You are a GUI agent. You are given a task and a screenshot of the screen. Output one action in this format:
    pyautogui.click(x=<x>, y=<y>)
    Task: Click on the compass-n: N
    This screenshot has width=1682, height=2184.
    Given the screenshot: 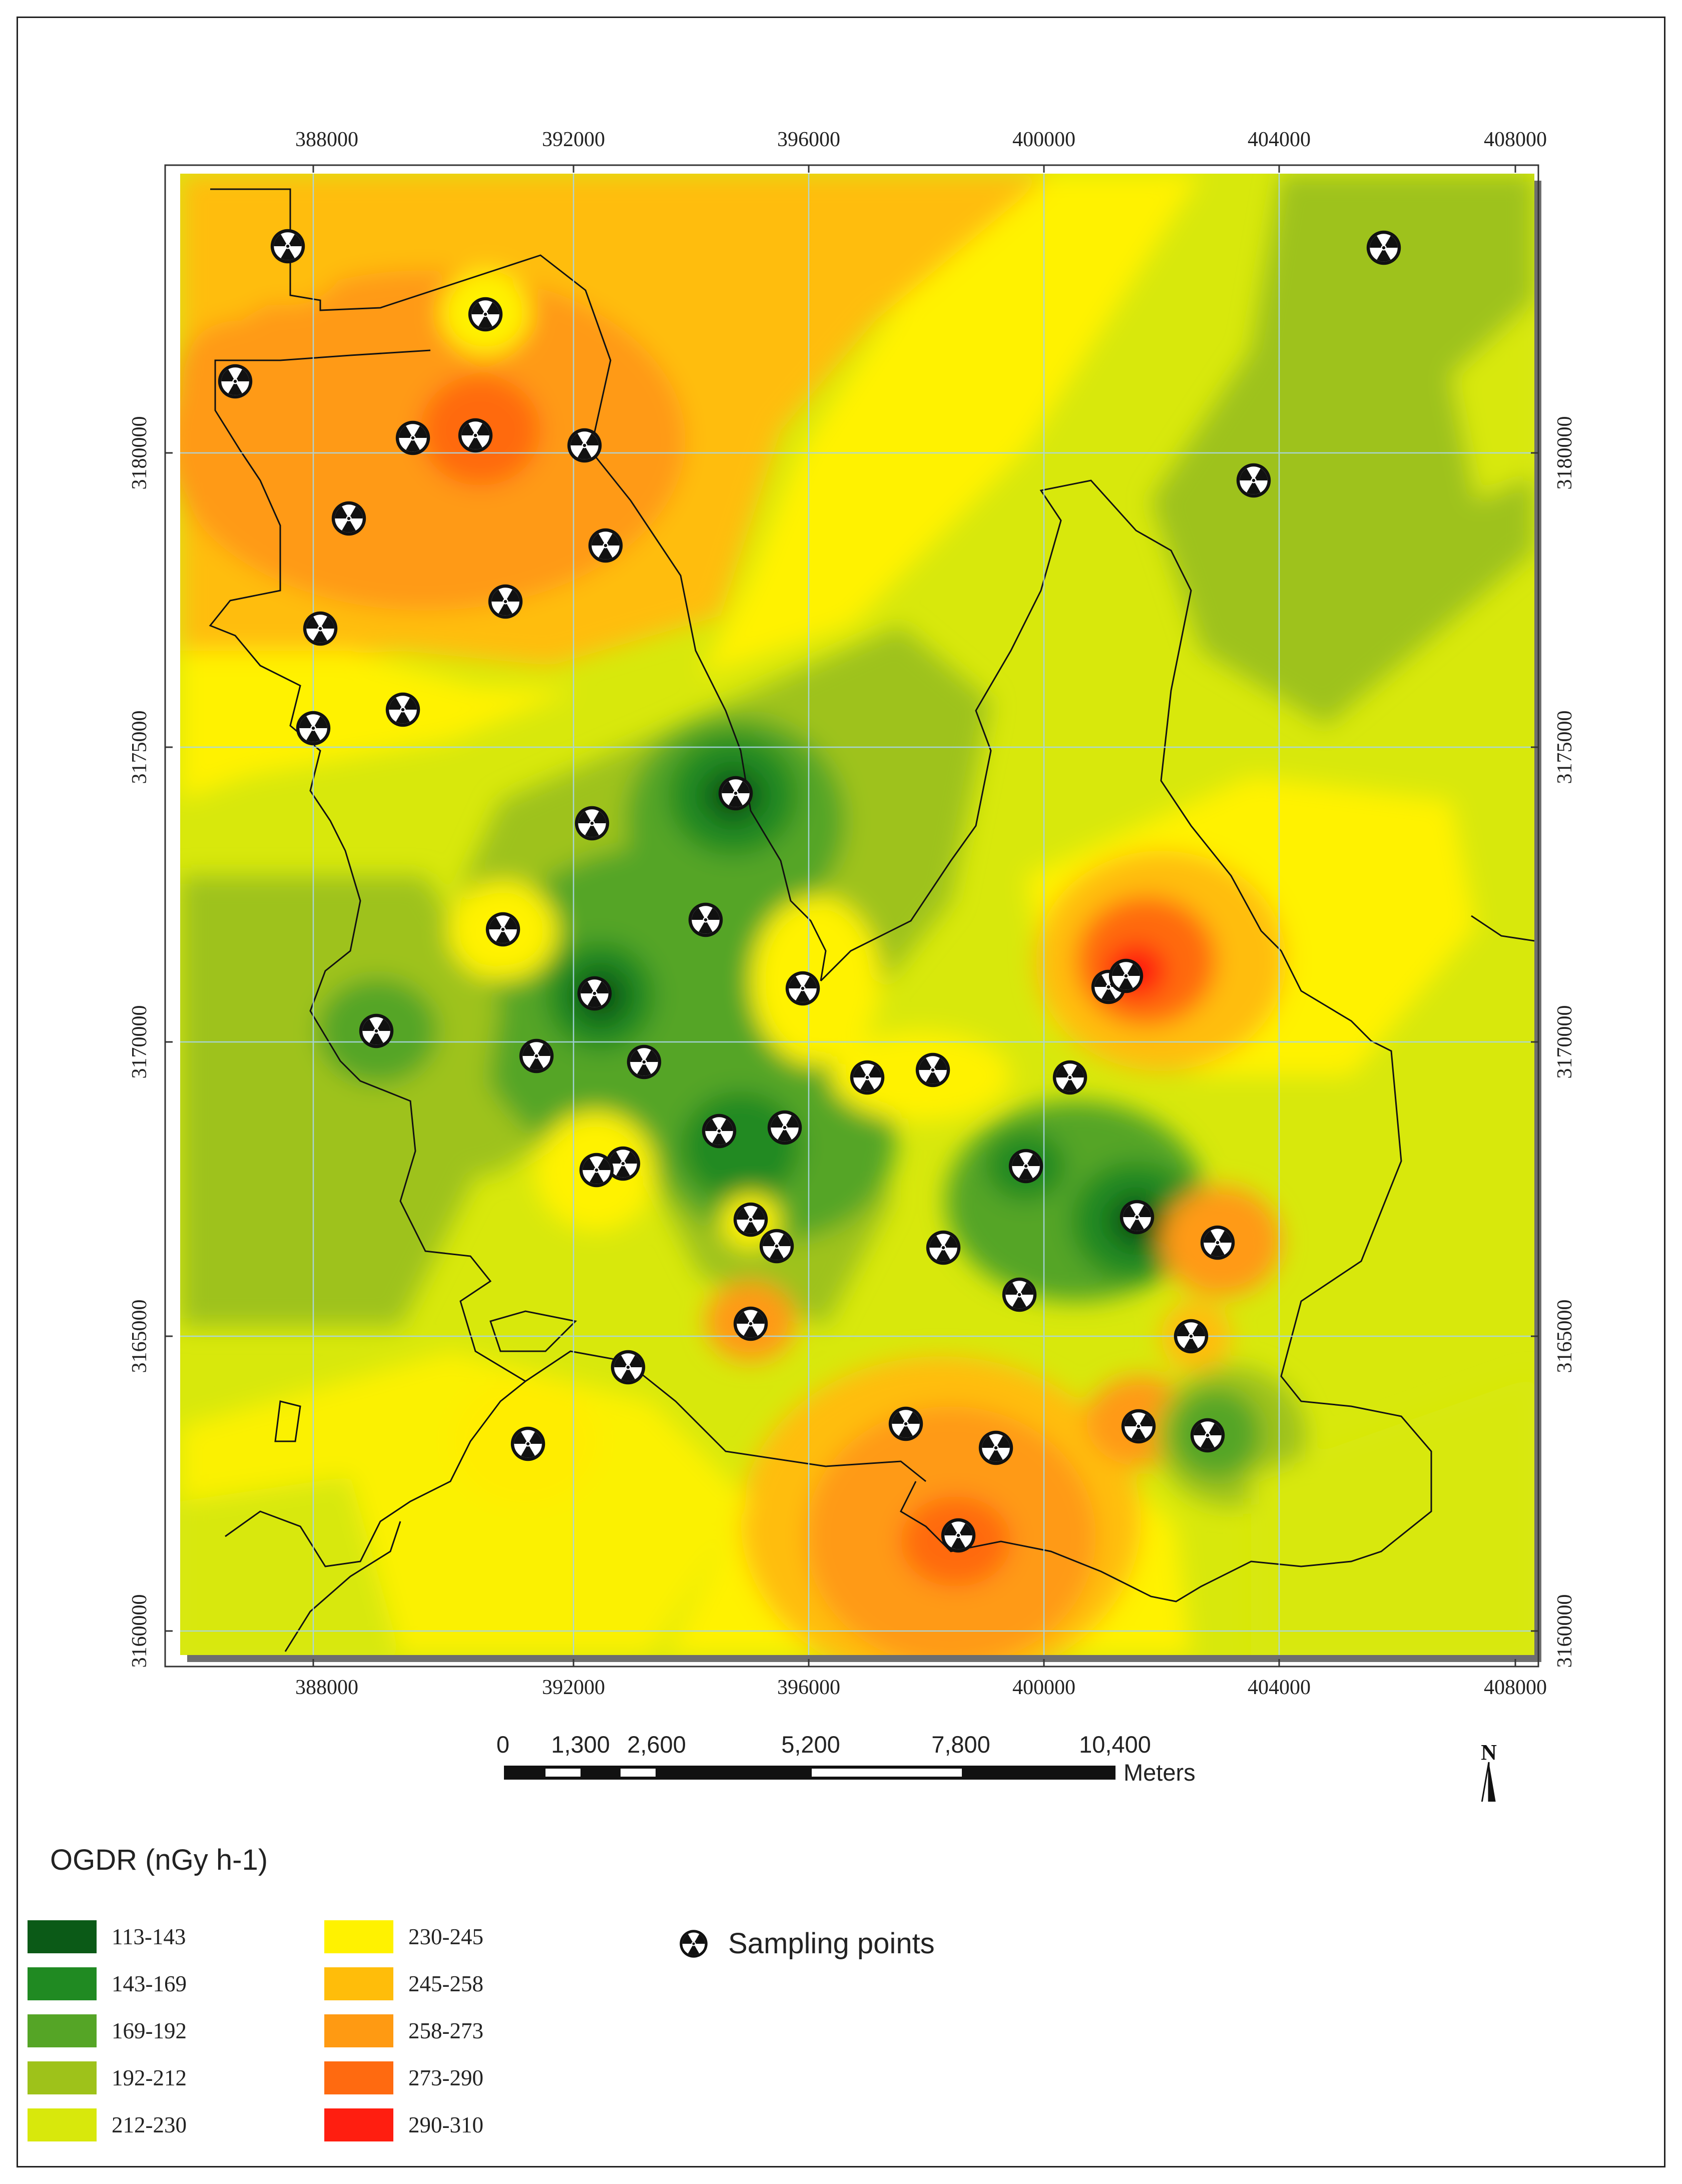 What is the action you would take?
    pyautogui.click(x=1489, y=1752)
    